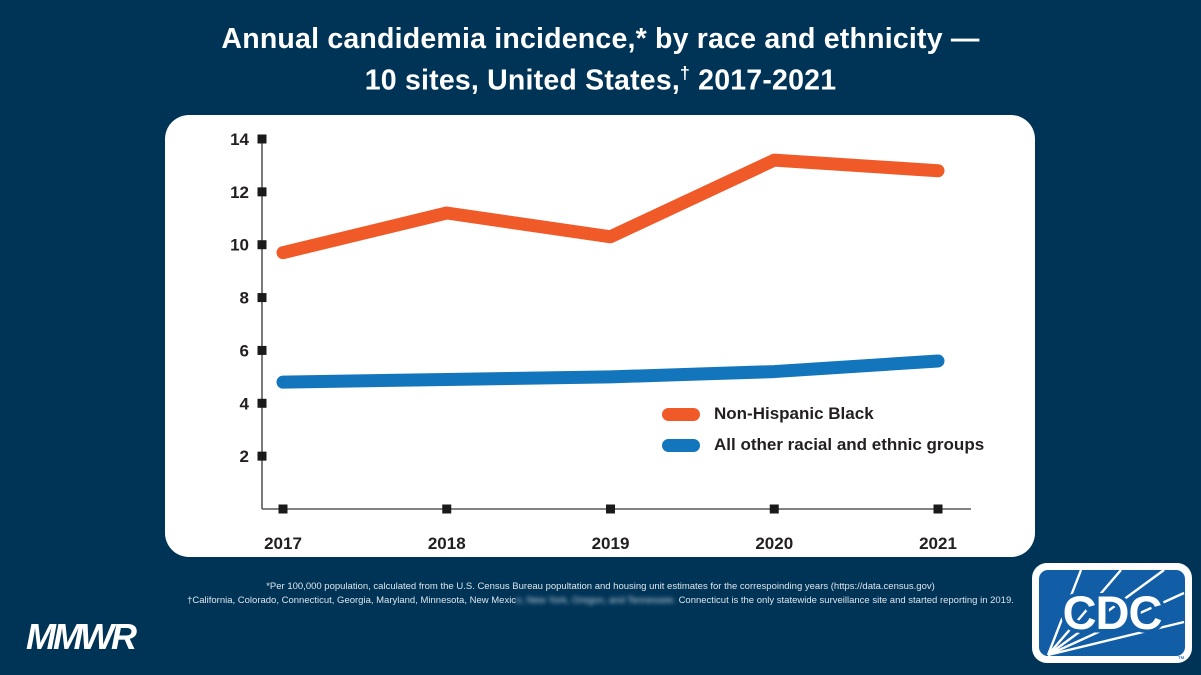 The height and width of the screenshot is (675, 1201). Describe the element at coordinates (763, 80) in the screenshot. I see `title-line-2-years: 2017-2021` at that location.